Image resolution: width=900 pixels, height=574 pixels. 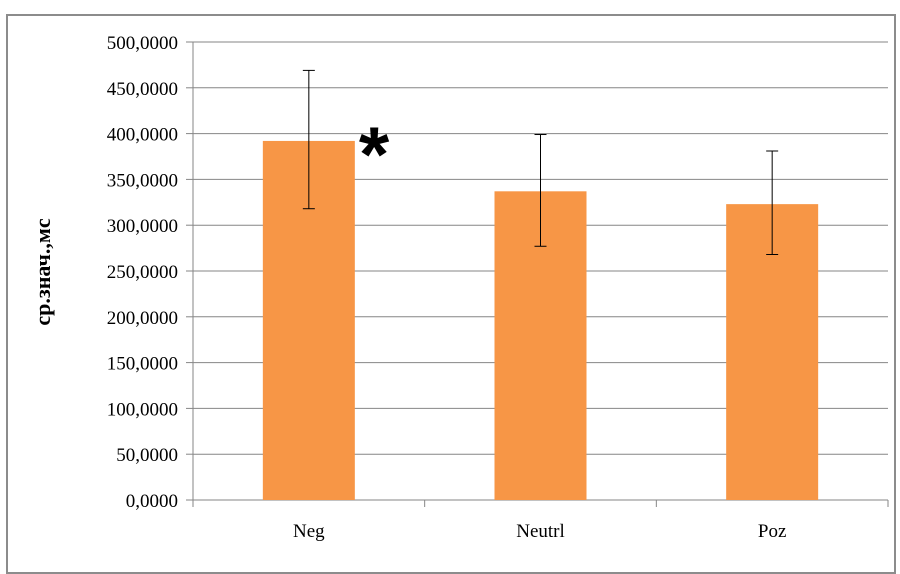 I want to click on y-tick-label: 200,0000, so click(x=142, y=318).